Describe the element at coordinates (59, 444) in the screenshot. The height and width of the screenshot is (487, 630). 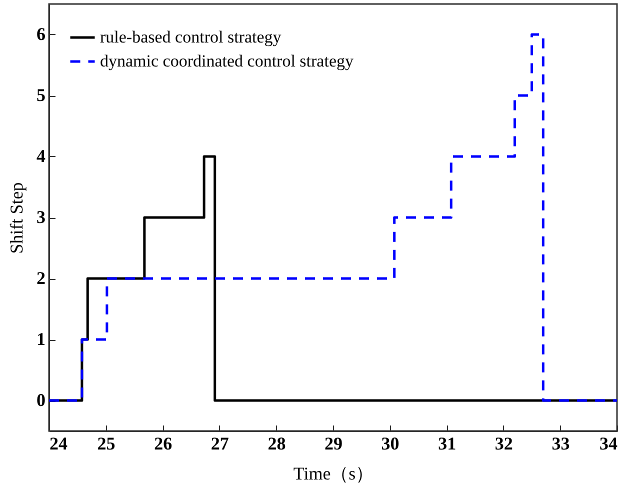
I see `x-tick-label: 24` at that location.